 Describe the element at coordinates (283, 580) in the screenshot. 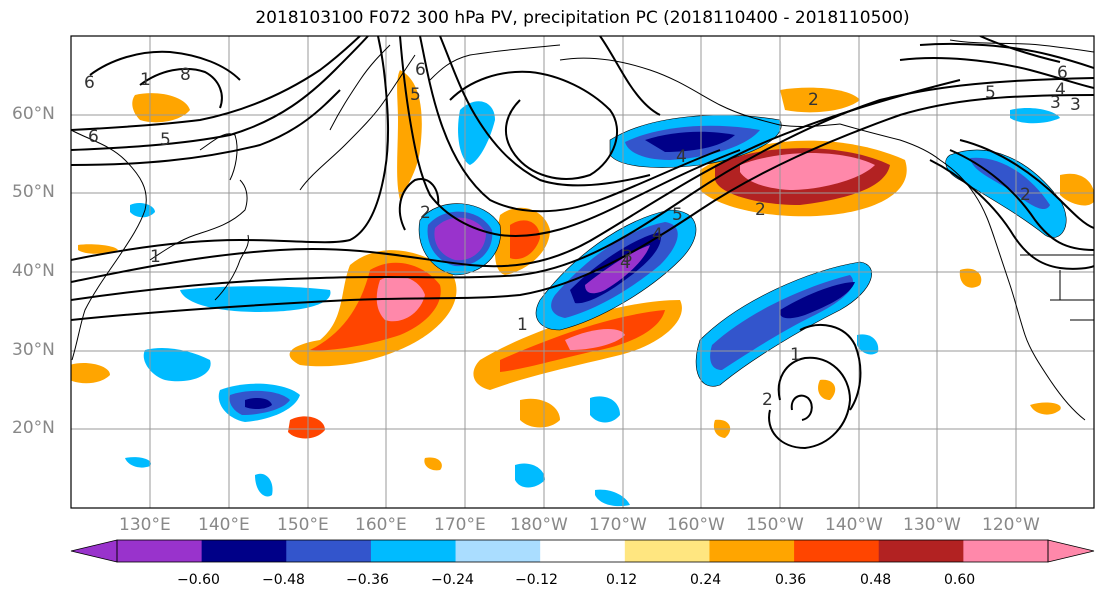

I see `colorbar-tick: −0.48` at that location.